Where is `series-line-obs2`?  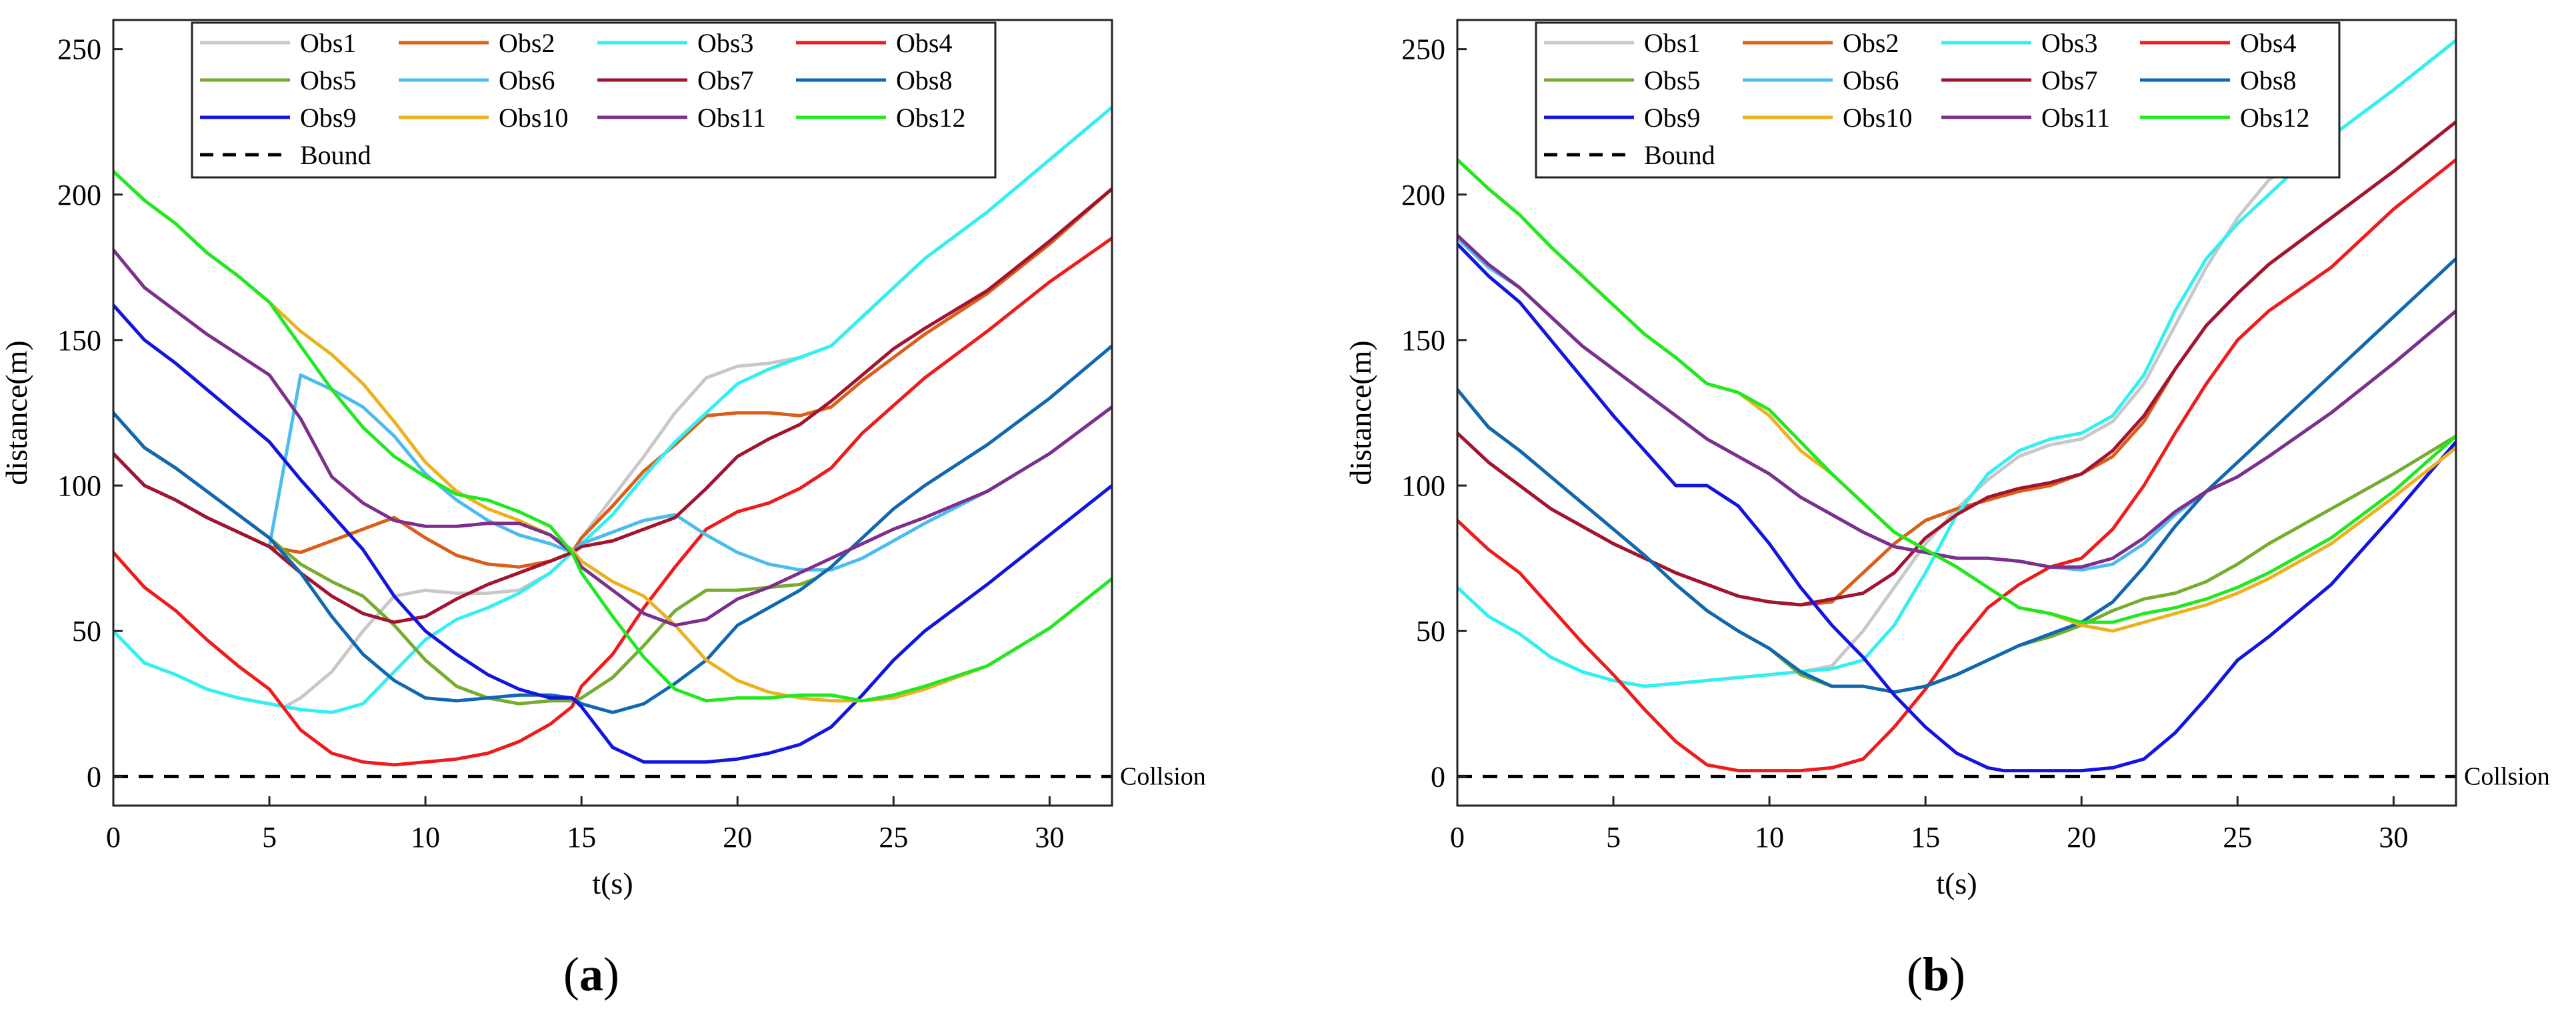 series-line-obs2 is located at coordinates (612, 378).